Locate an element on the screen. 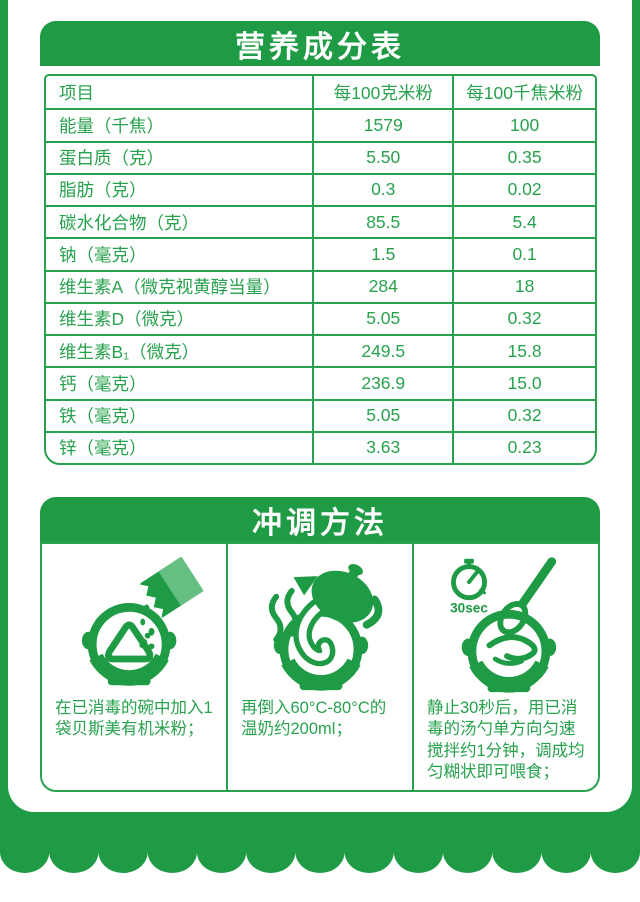 The width and height of the screenshot is (640, 902). table-row: 钠（毫克） 1.5 0.1 is located at coordinates (320, 253).